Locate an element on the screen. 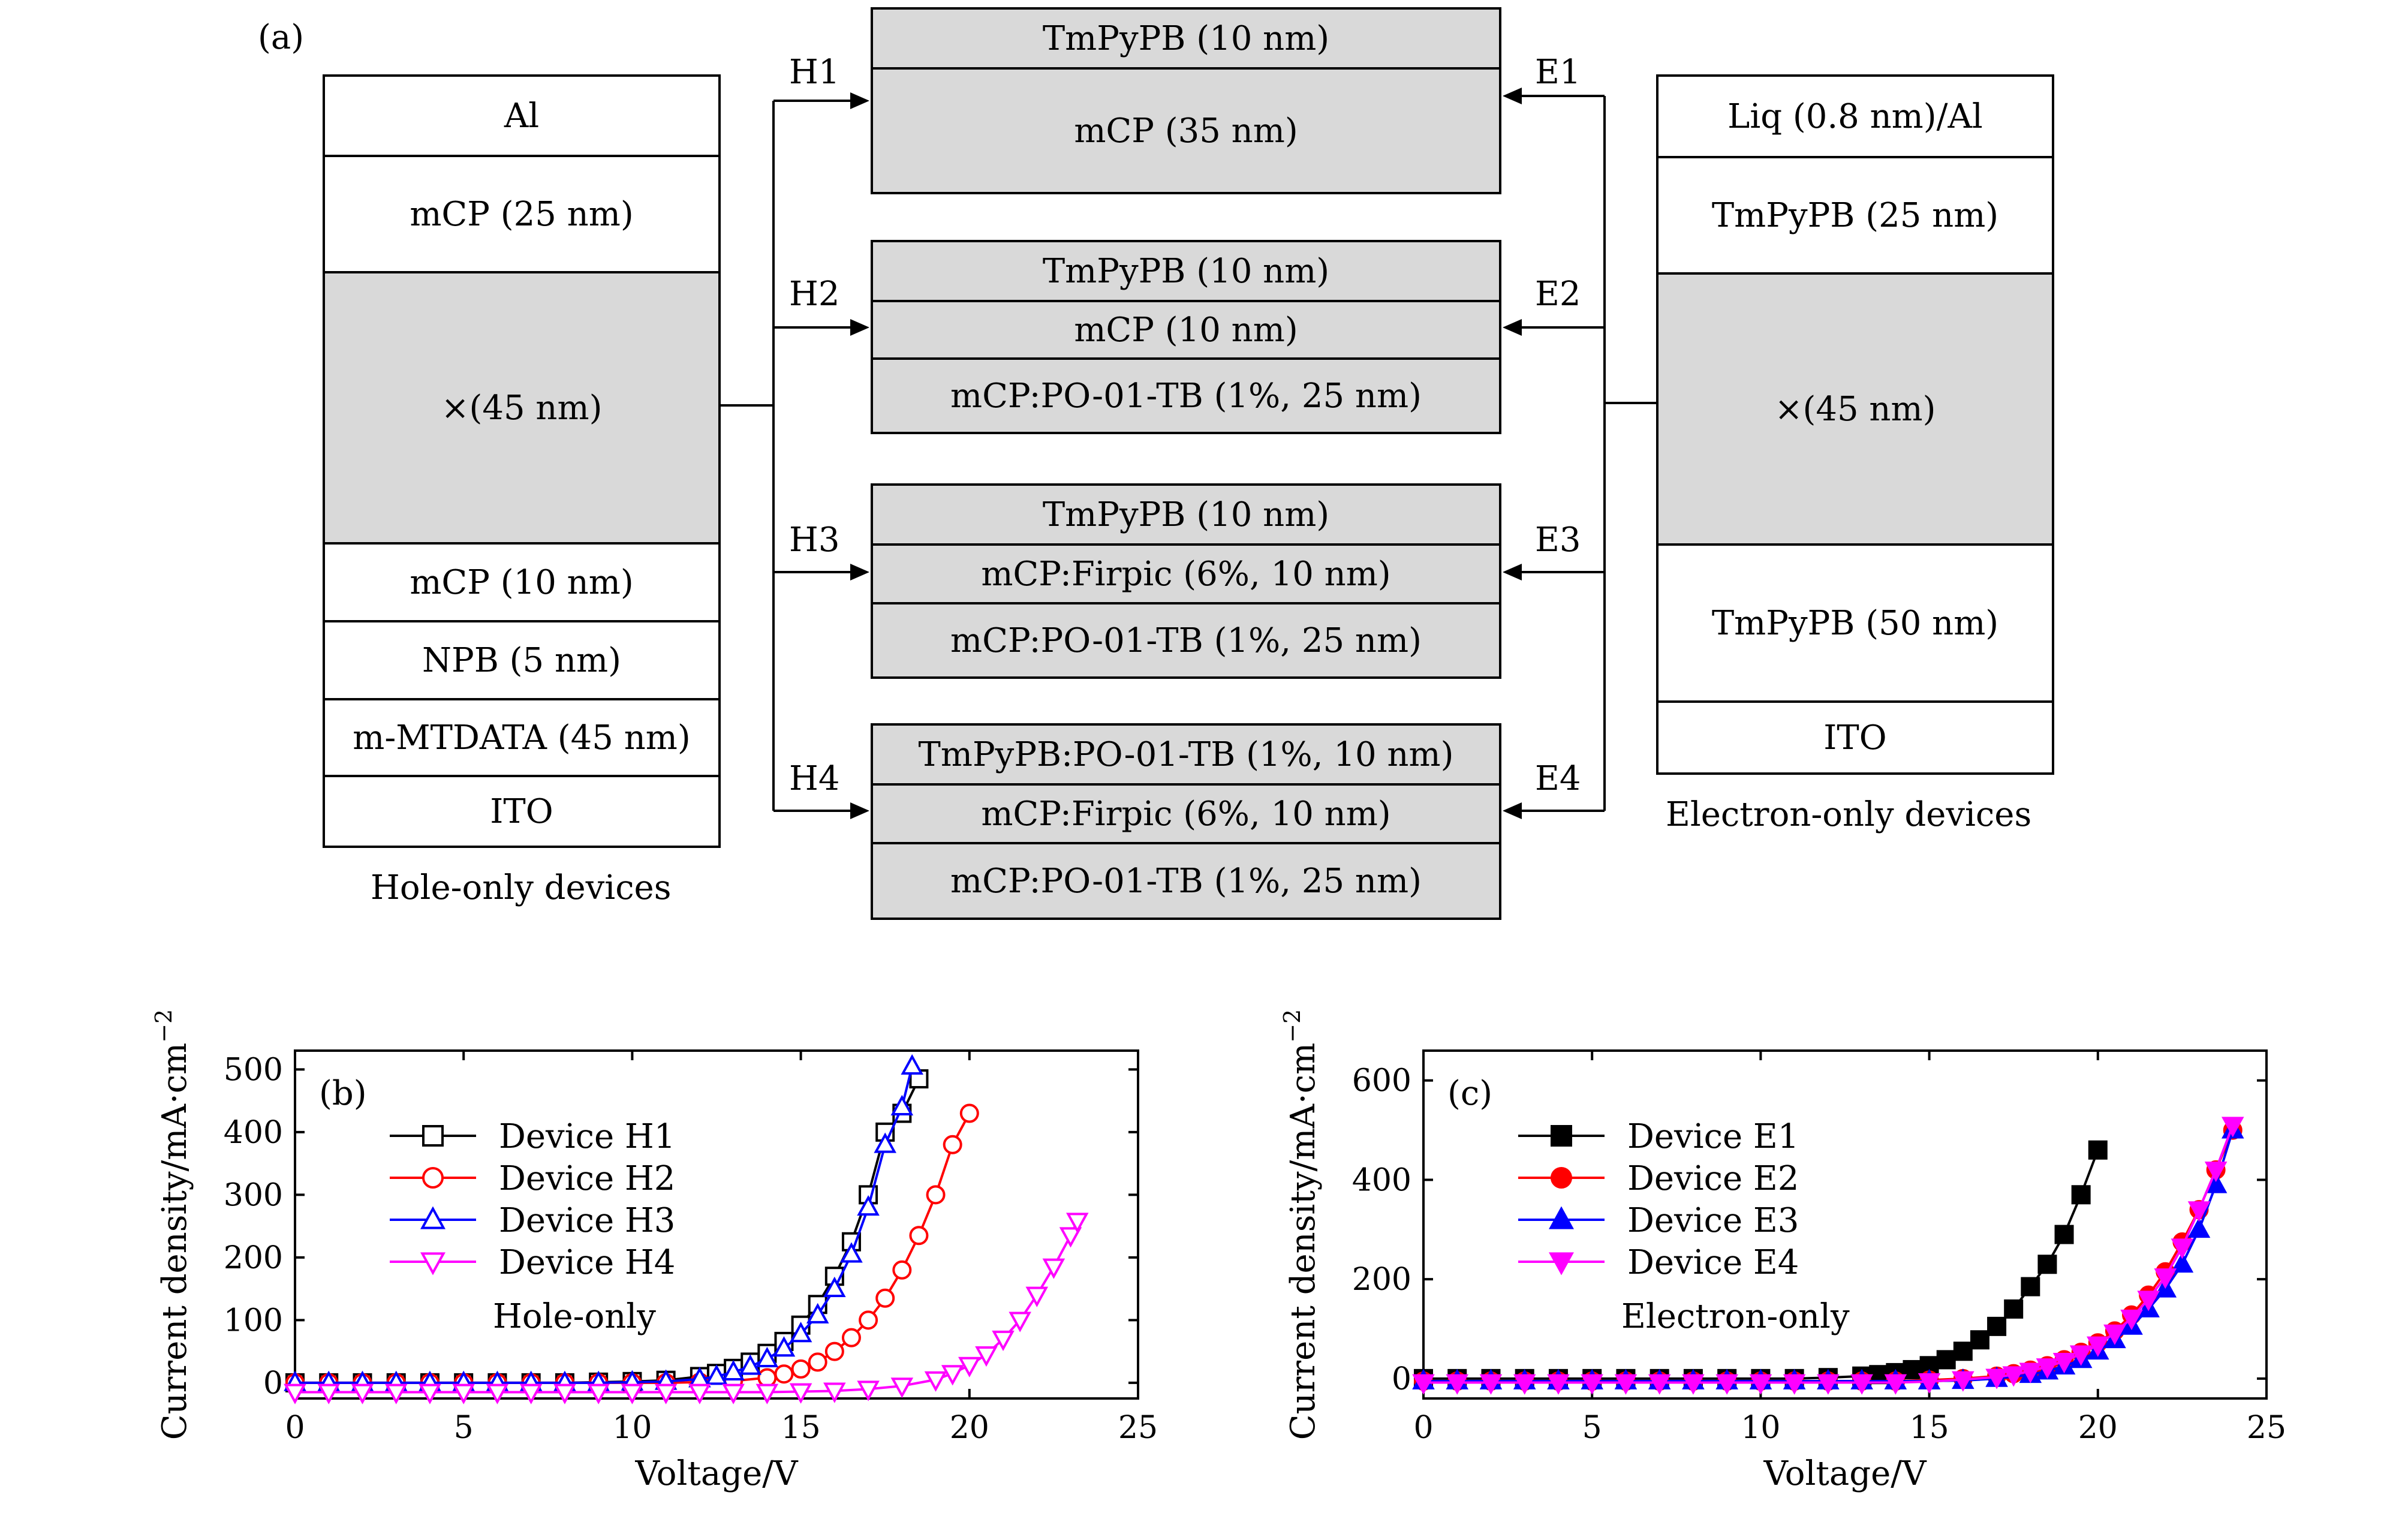 This screenshot has width=2408, height=1516. series-device-e4 is located at coordinates (1828, 1256).